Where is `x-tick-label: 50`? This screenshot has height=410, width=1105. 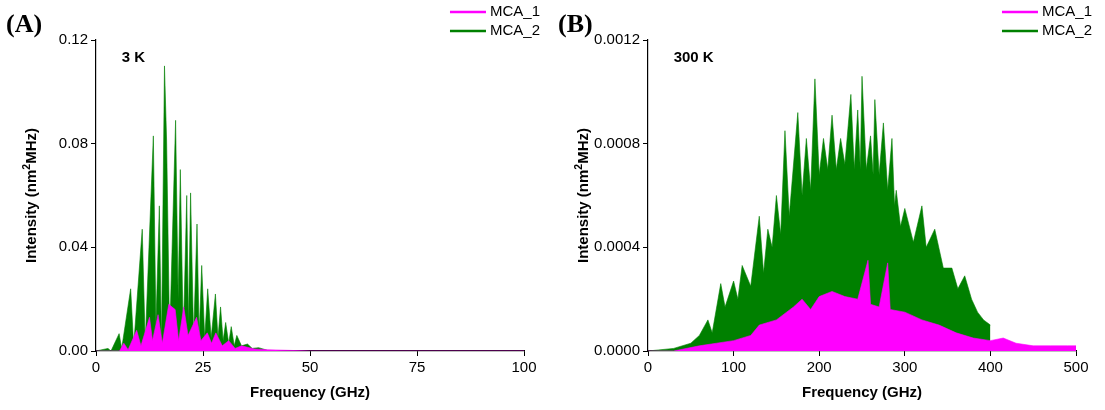 x-tick-label: 50 is located at coordinates (310, 367).